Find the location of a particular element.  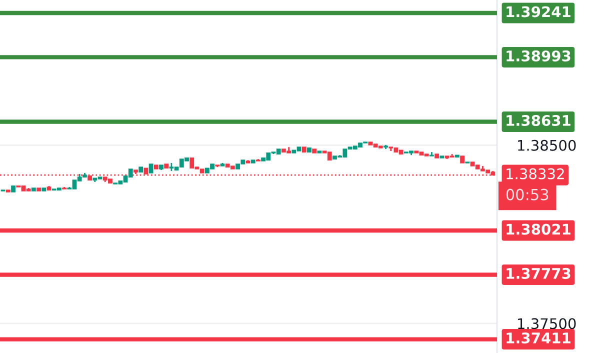

ref-line-label: 1.38332 is located at coordinates (535, 174).